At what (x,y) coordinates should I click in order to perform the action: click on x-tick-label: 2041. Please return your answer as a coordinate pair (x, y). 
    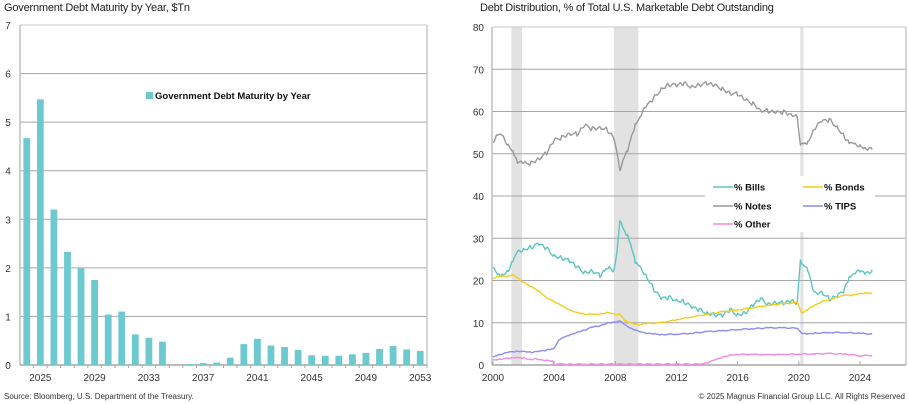
    Looking at the image, I should click on (257, 378).